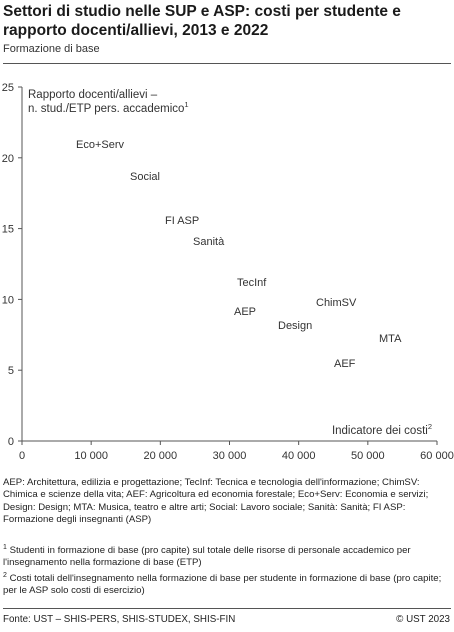  Describe the element at coordinates (382, 429) in the screenshot. I see `x-axis-label: Indicatore dei costi2` at that location.